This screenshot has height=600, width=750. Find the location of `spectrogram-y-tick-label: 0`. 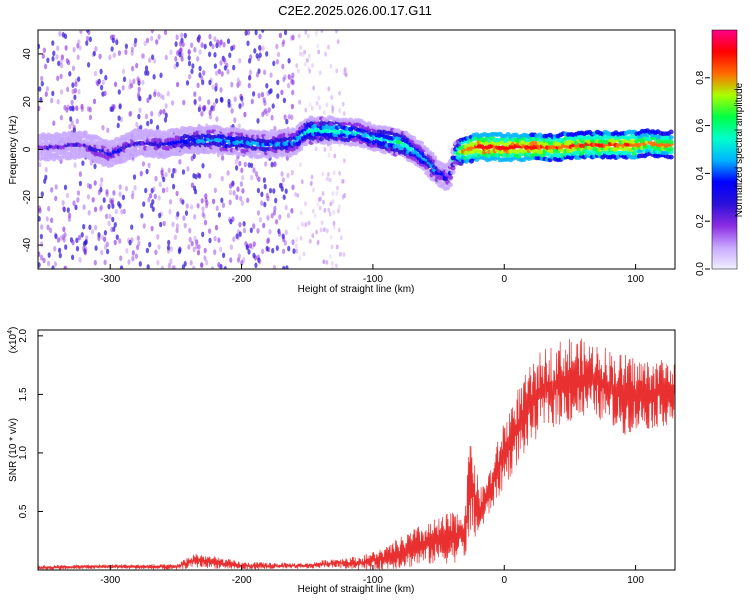

spectrogram-y-tick-label: 0 is located at coordinates (27, 149).